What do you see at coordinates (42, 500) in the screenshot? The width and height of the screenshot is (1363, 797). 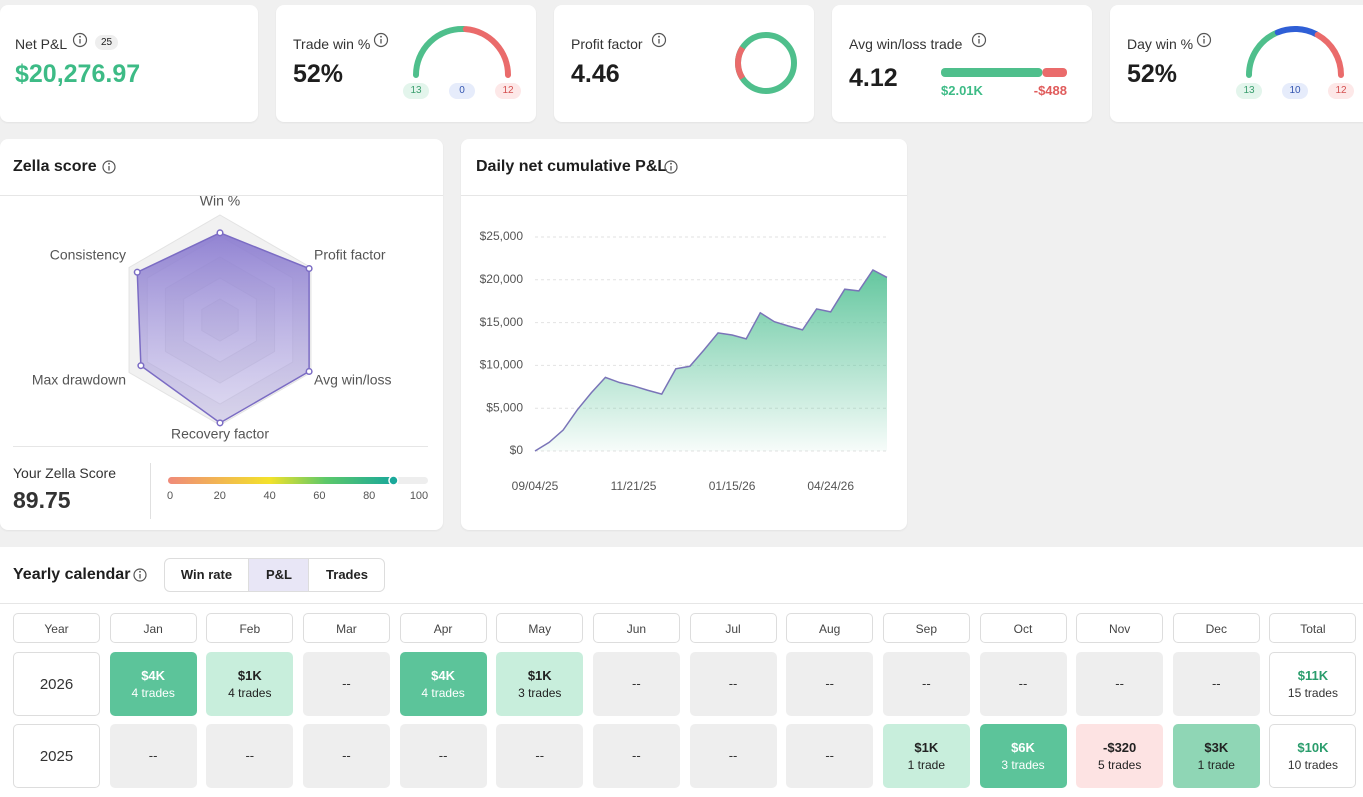 I see `score-value: 89.75` at bounding box center [42, 500].